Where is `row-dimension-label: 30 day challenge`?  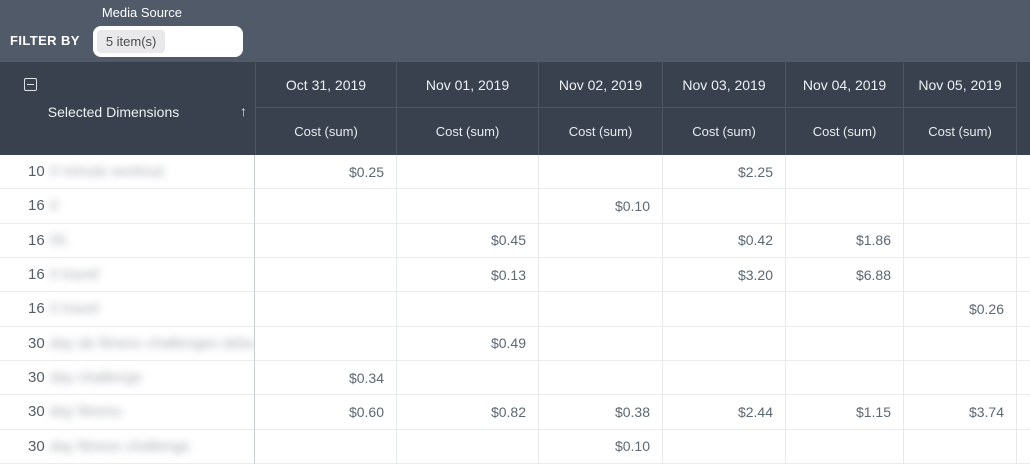 row-dimension-label: 30 day challenge is located at coordinates (127, 378).